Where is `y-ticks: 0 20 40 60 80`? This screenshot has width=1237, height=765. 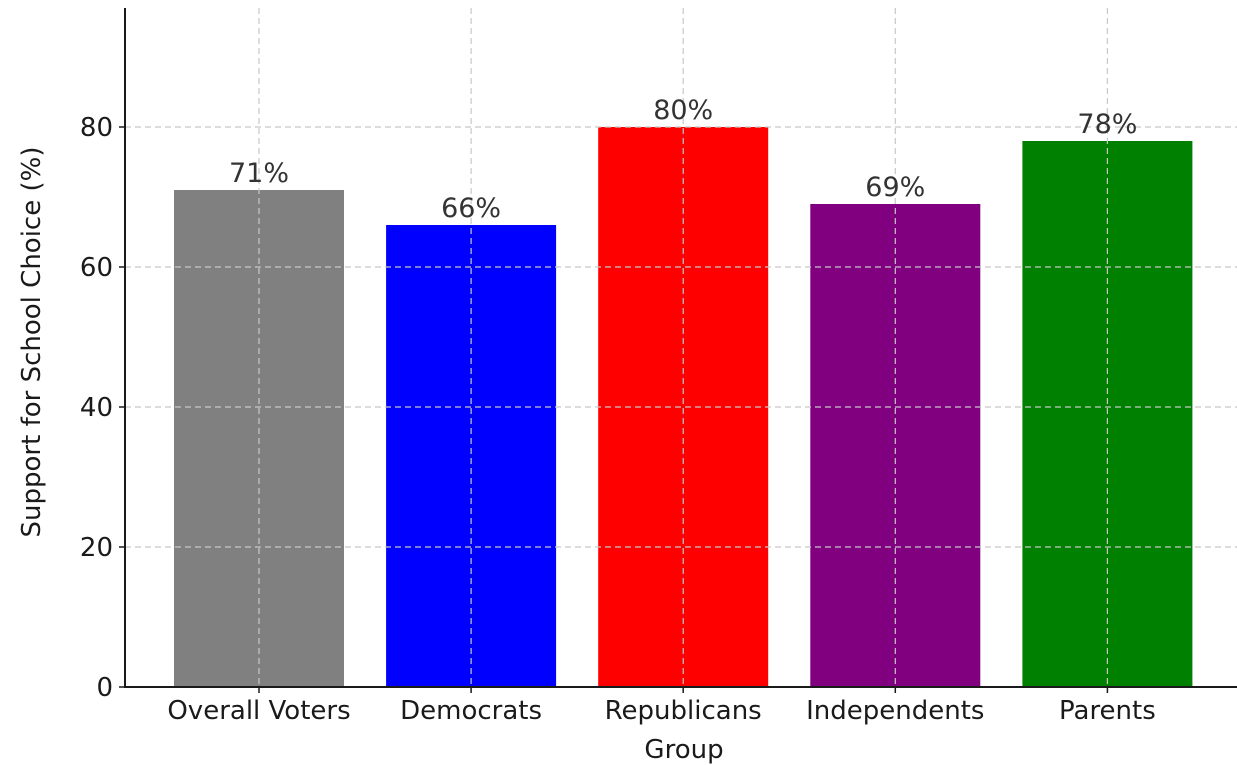
y-ticks: 0 20 40 60 80 is located at coordinates (102, 408).